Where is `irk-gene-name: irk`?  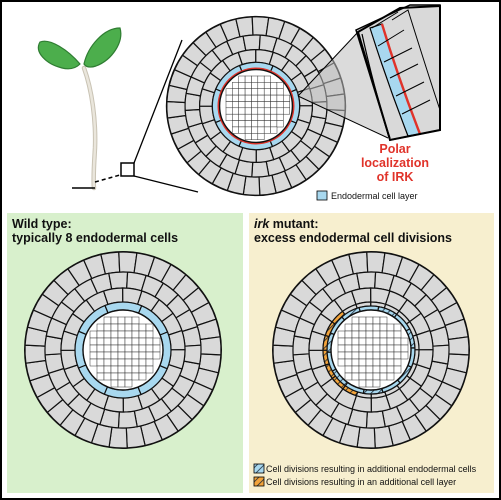 irk-gene-name: irk is located at coordinates (262, 224).